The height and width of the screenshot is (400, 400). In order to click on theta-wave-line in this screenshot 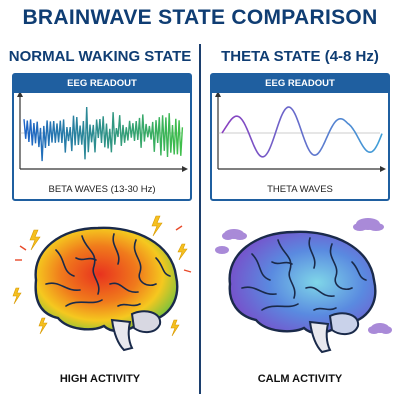, I will do `click(302, 132)`.